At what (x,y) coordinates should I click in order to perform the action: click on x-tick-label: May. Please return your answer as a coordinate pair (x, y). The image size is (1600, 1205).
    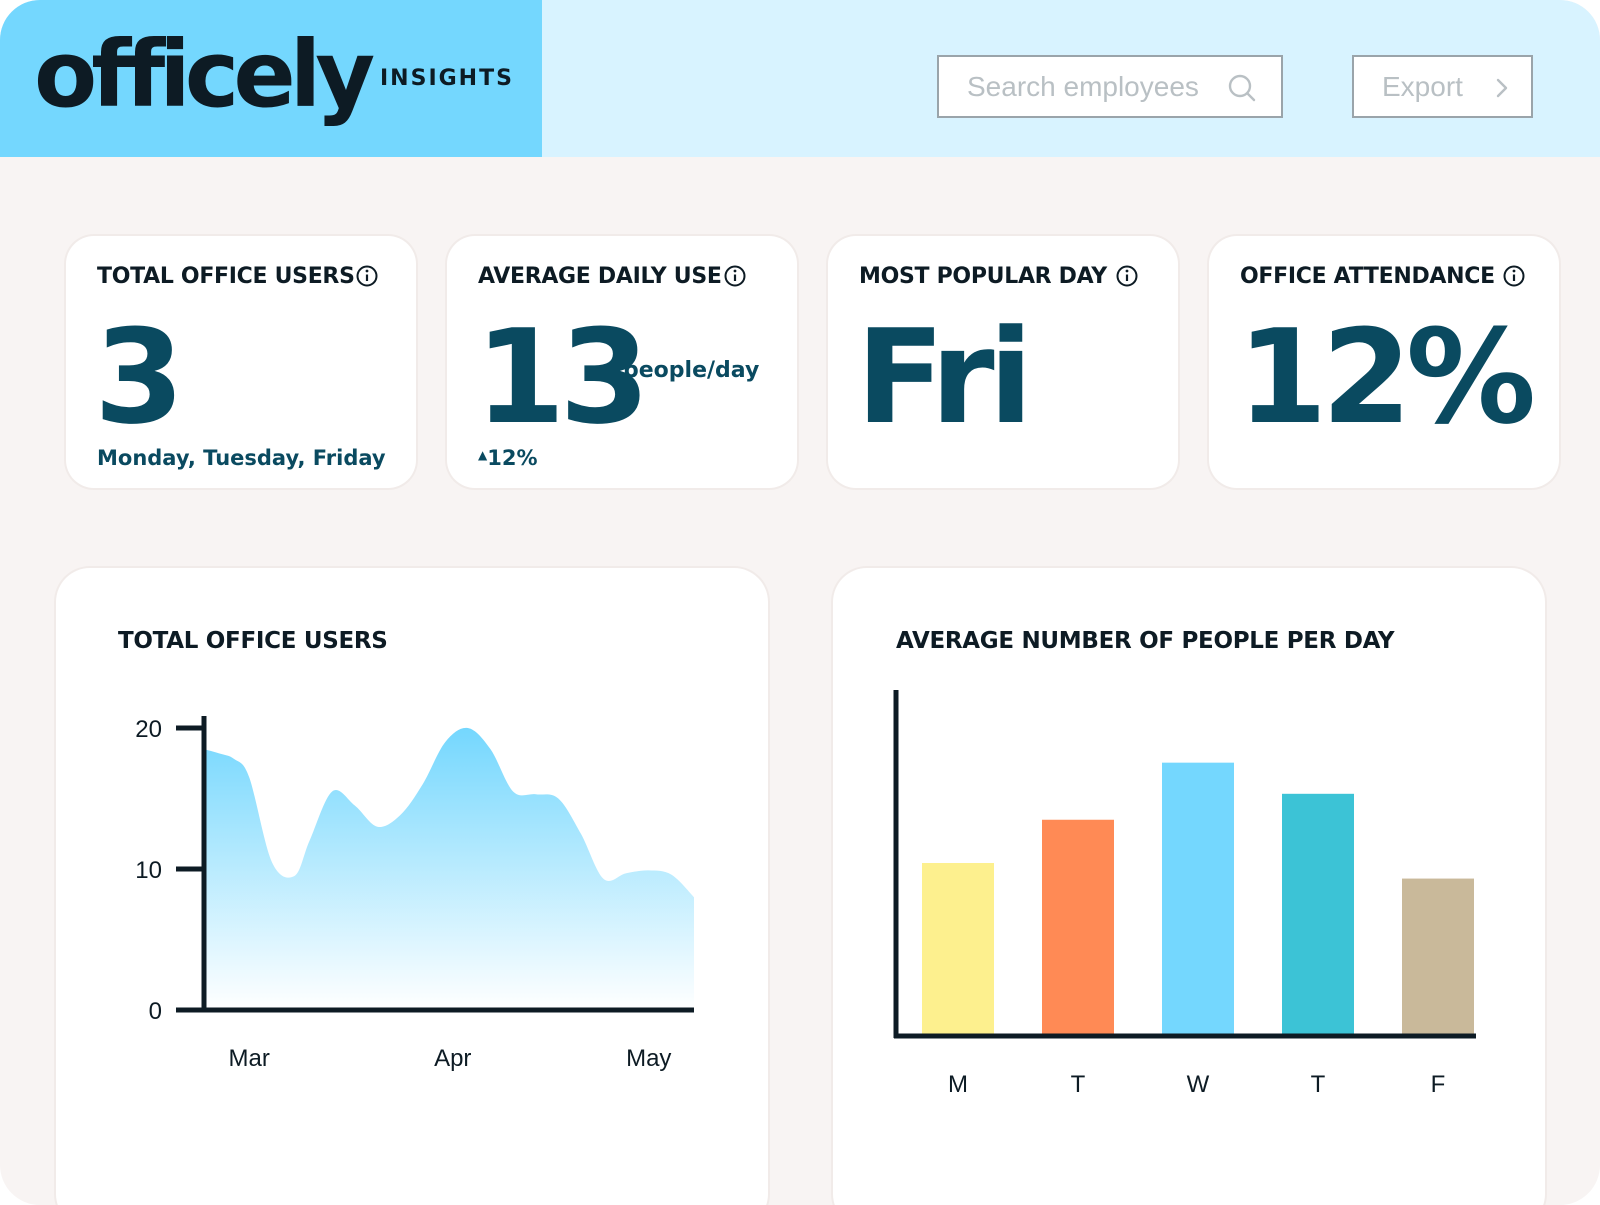
    Looking at the image, I should click on (648, 1058).